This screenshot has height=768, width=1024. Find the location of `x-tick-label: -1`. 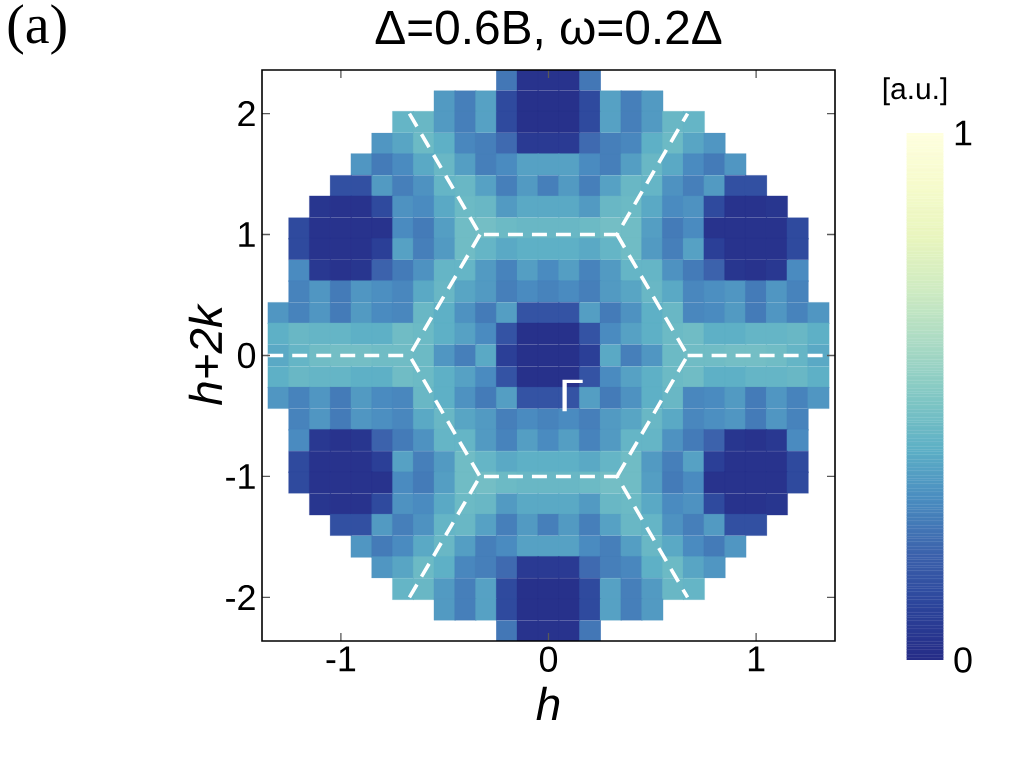

x-tick-label: -1 is located at coordinates (341, 659).